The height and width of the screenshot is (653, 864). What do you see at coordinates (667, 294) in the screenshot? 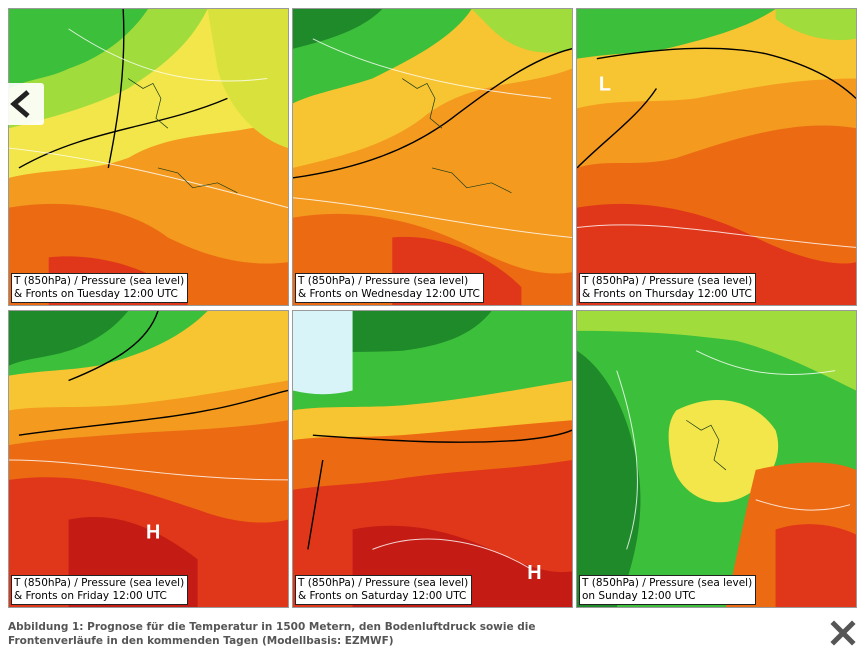
I see `panel-caption-line2: & Fronts on Thursday 12:00 UTC` at bounding box center [667, 294].